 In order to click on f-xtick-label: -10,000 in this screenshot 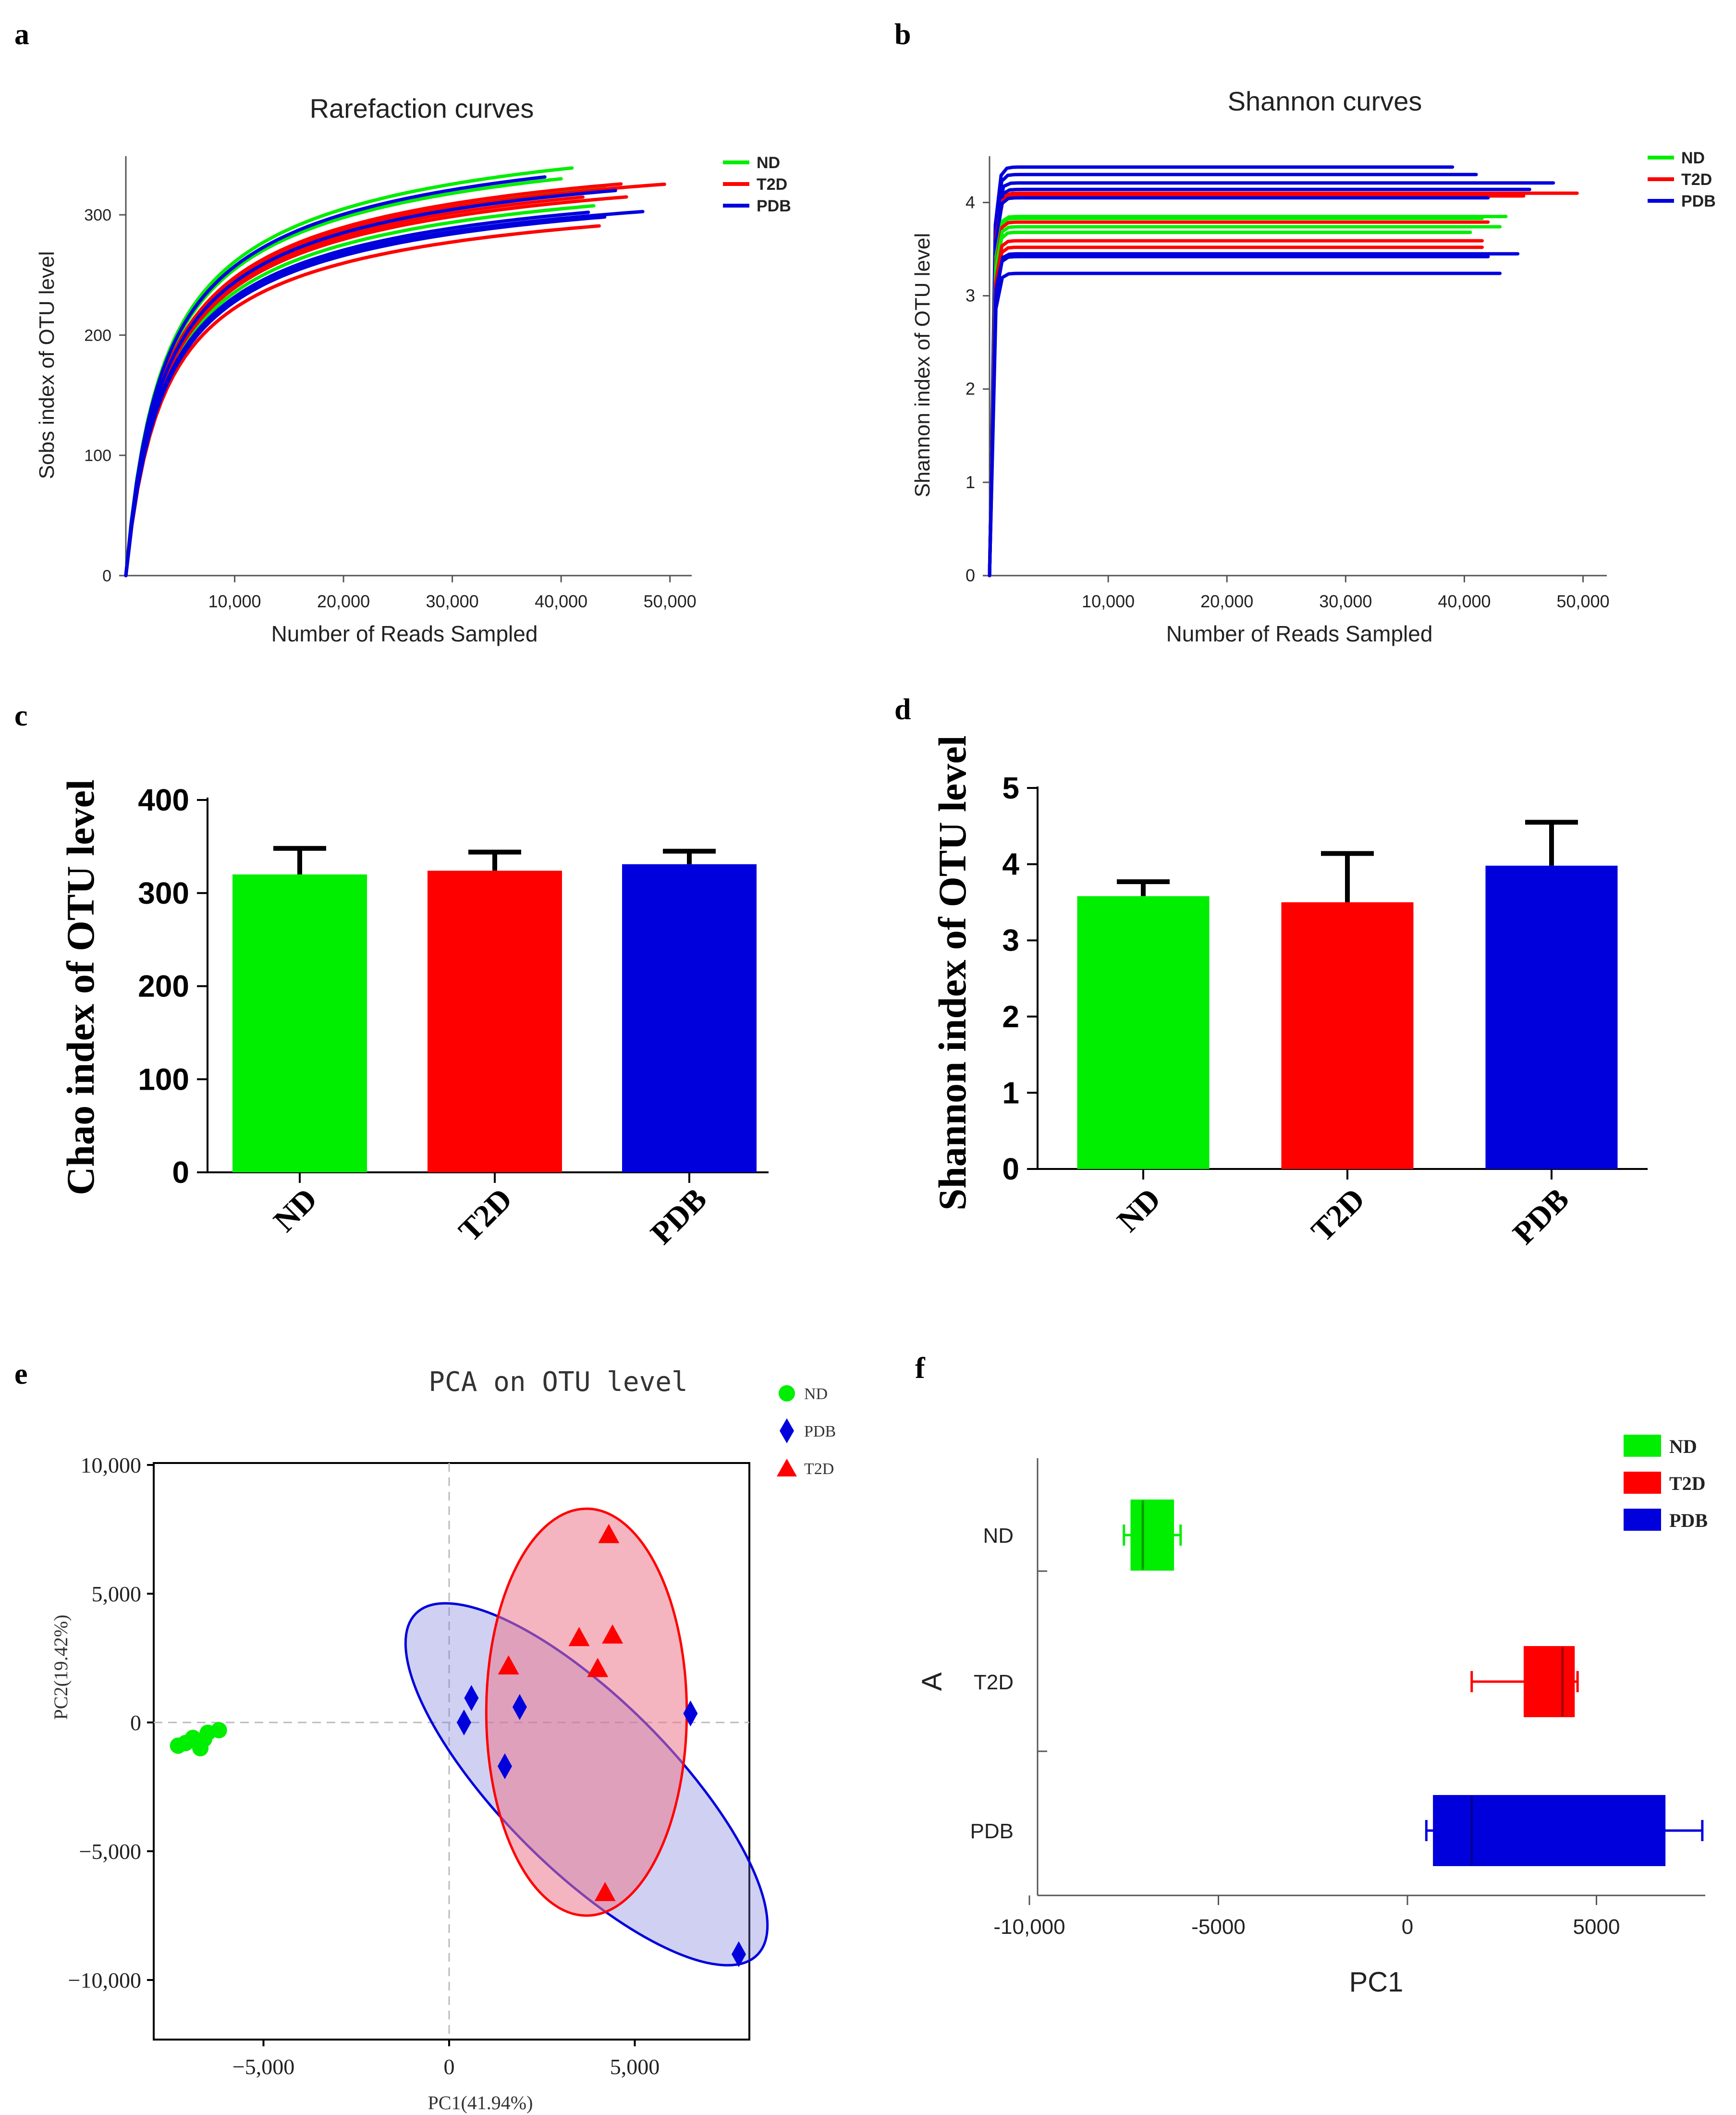, I will do `click(1029, 1927)`.